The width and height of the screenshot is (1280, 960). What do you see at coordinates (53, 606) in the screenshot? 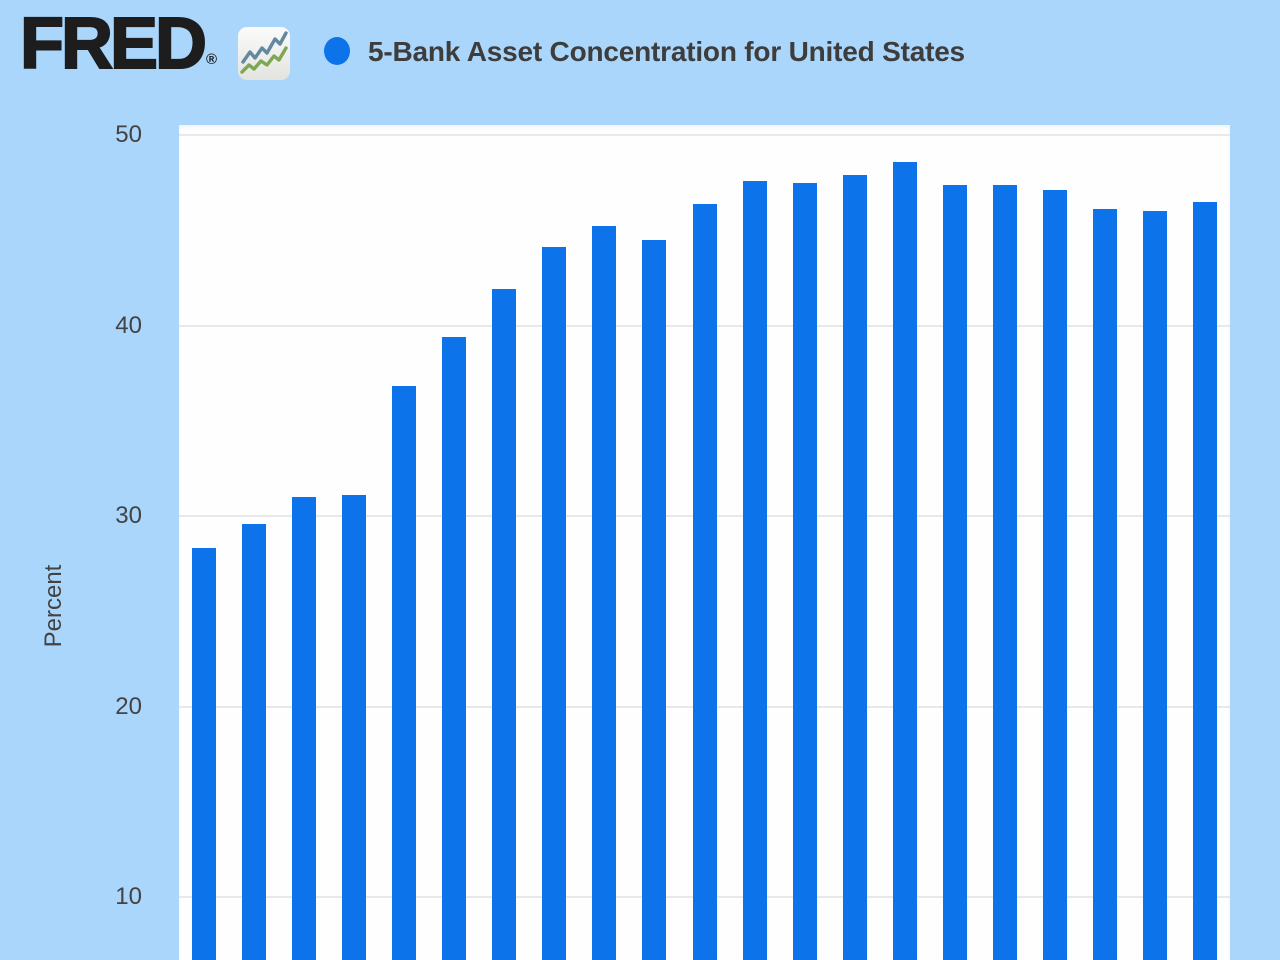
I see `y-axis-label: Percent` at bounding box center [53, 606].